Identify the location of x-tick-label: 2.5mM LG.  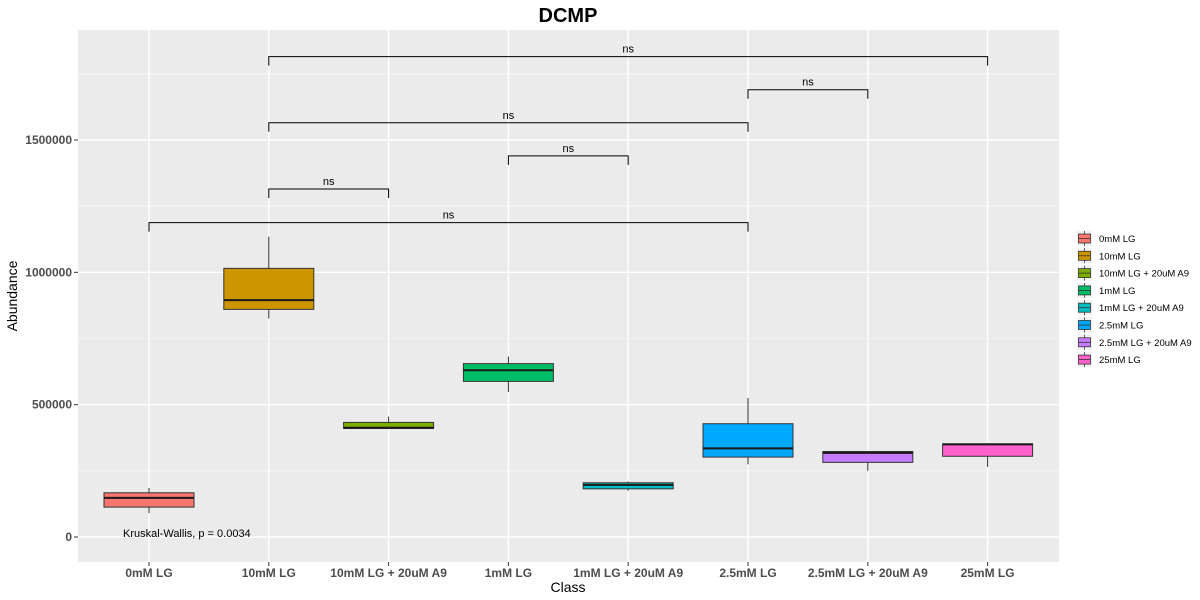
(747, 573).